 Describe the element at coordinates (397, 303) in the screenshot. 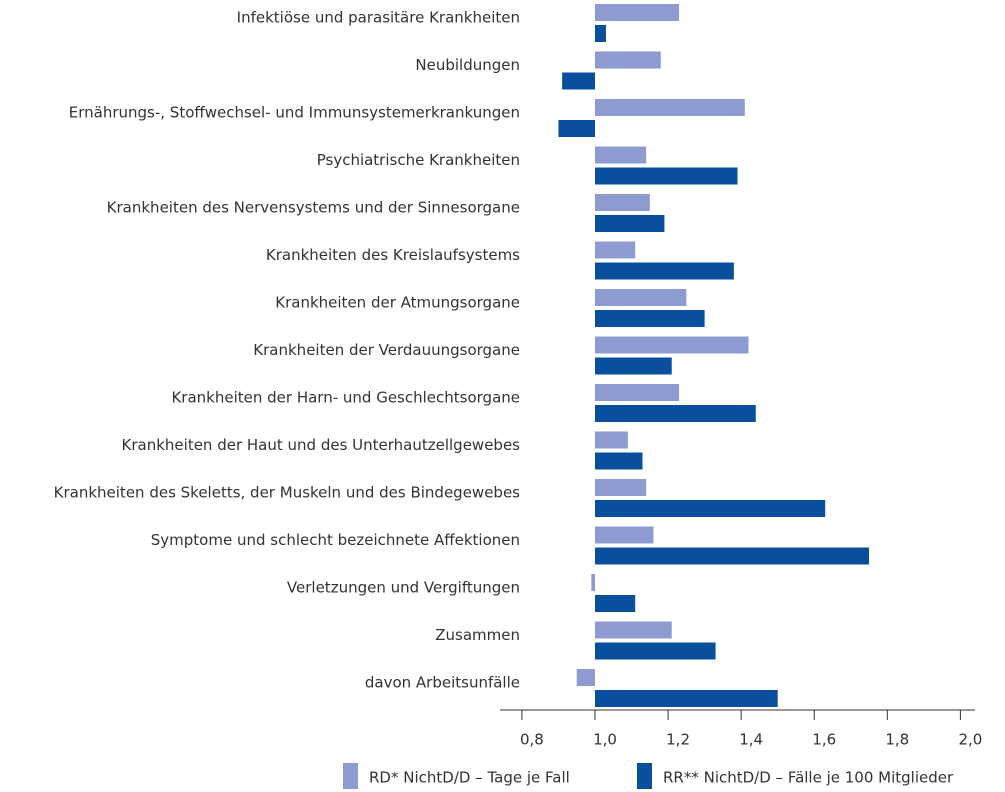

I see `category-label: Krankheiten der Atmungsorgane` at that location.